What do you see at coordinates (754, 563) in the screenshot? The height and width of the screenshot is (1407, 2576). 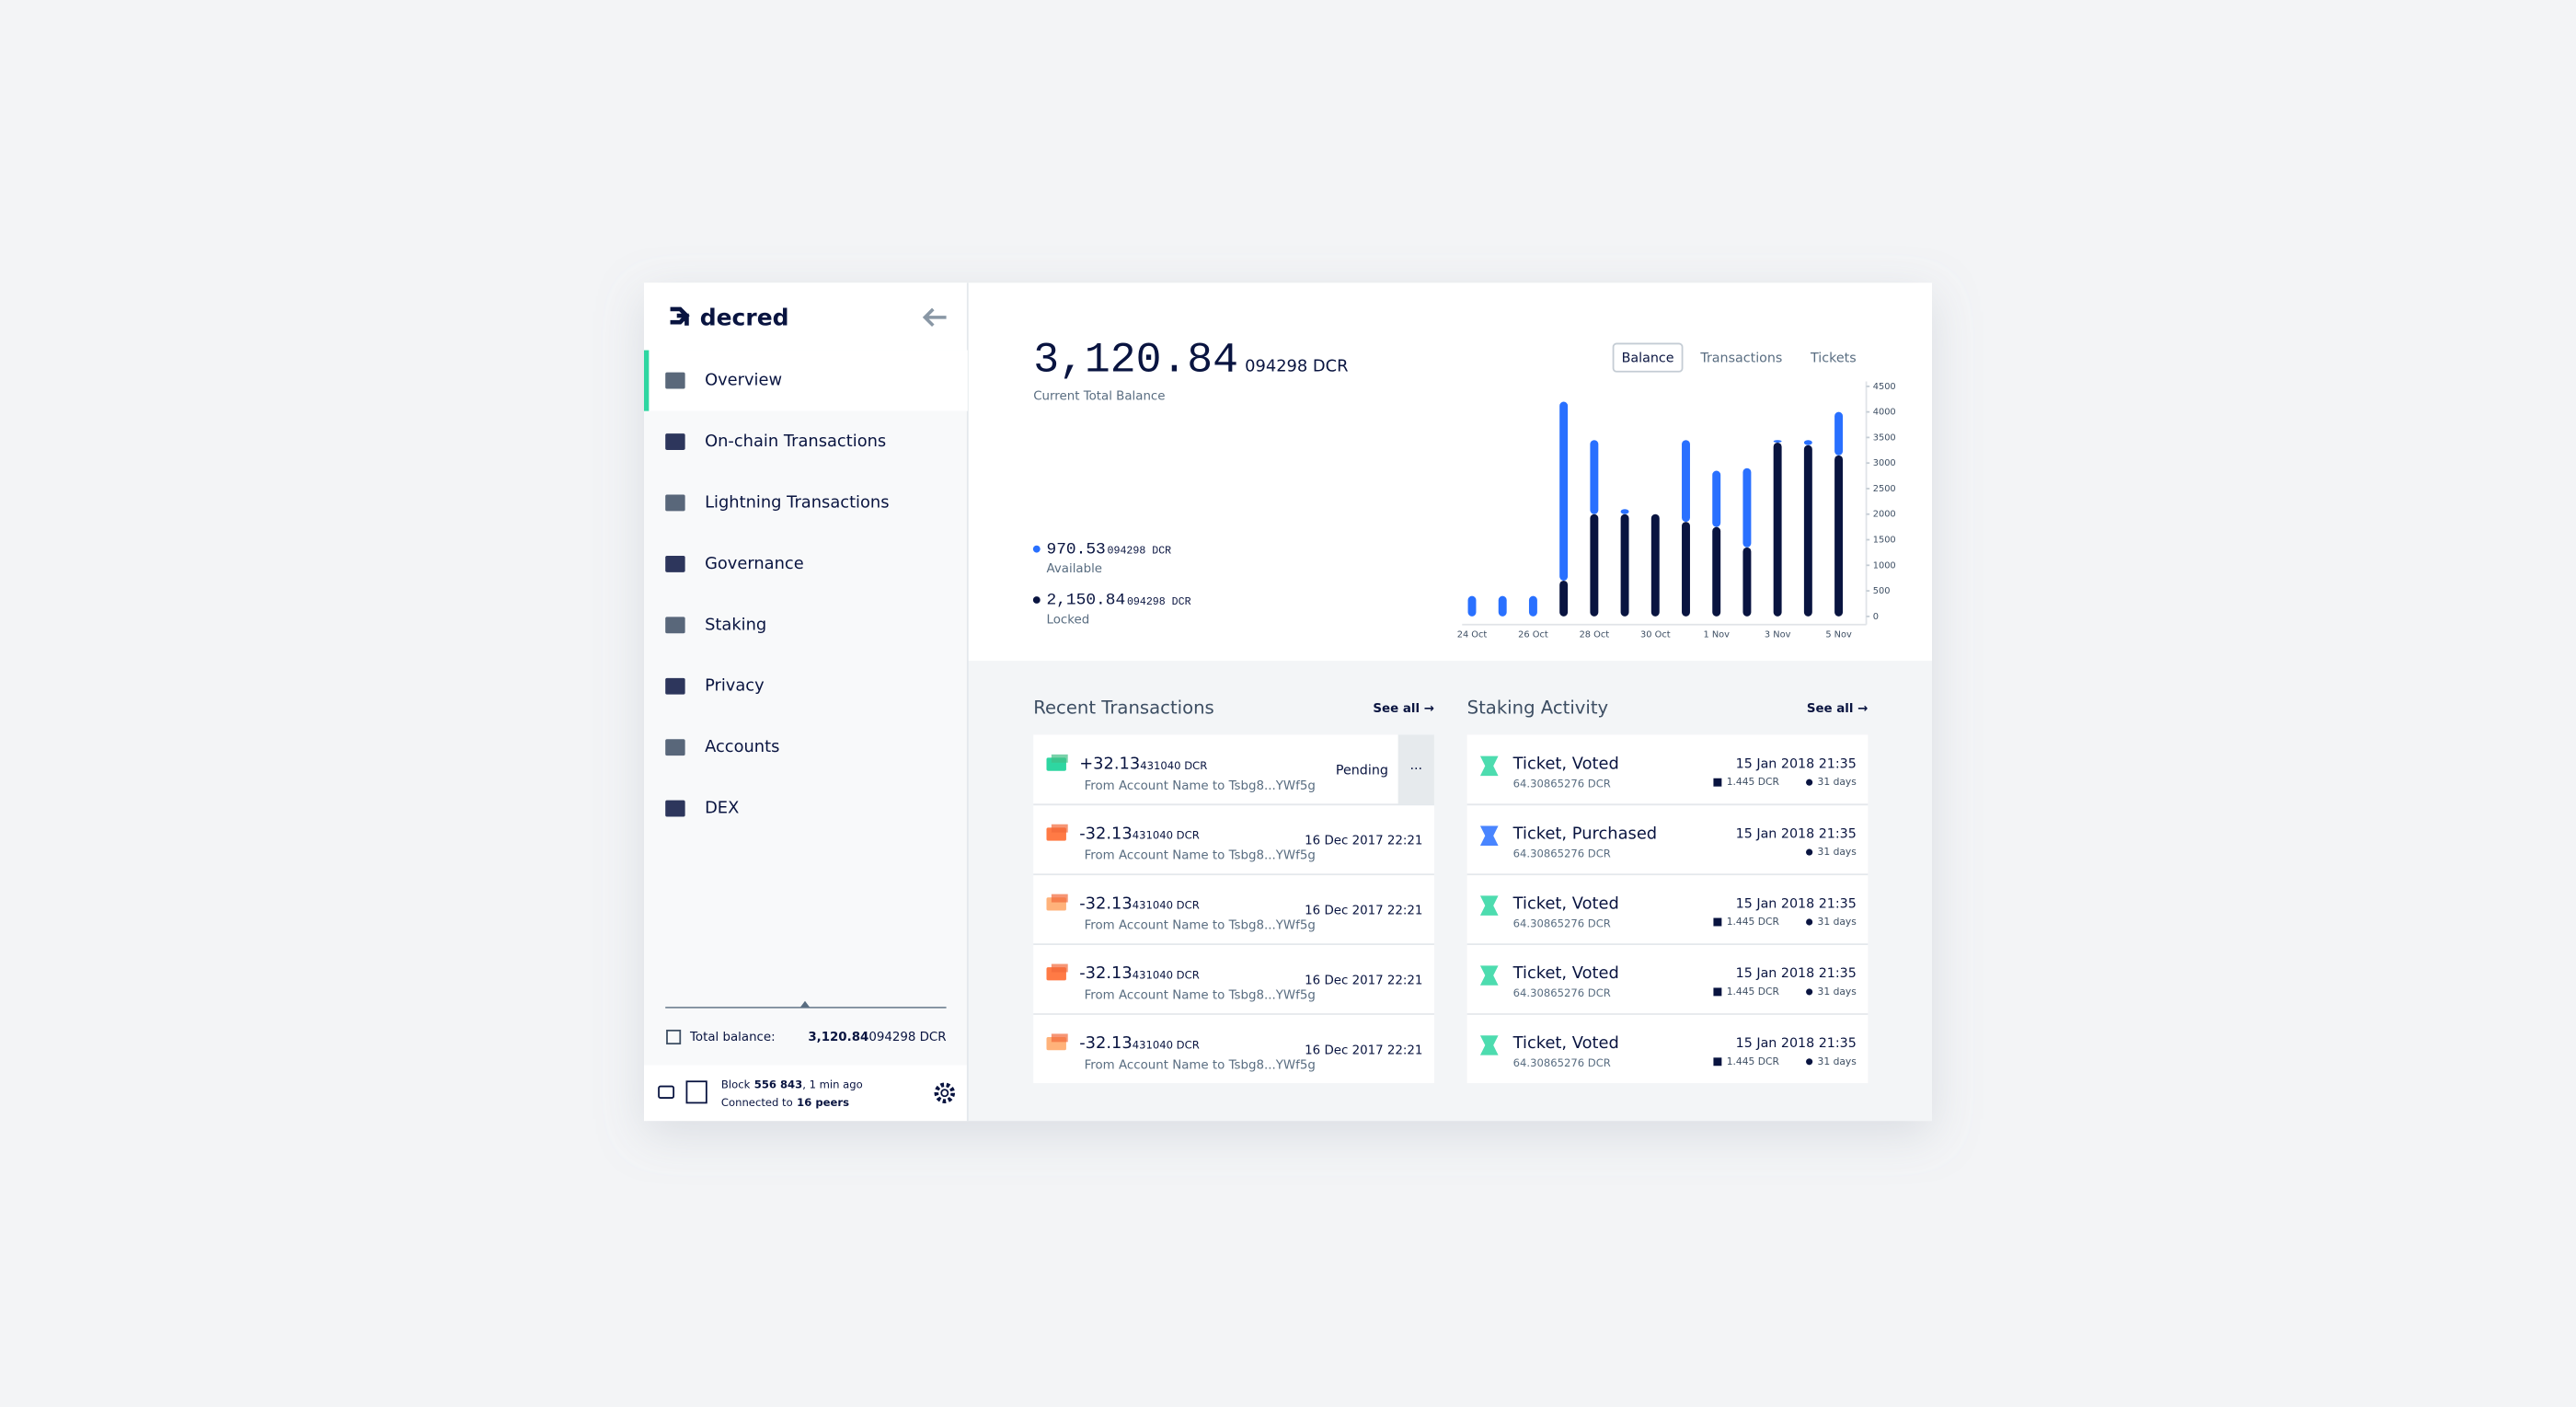 I see `nav-item: Governance` at bounding box center [754, 563].